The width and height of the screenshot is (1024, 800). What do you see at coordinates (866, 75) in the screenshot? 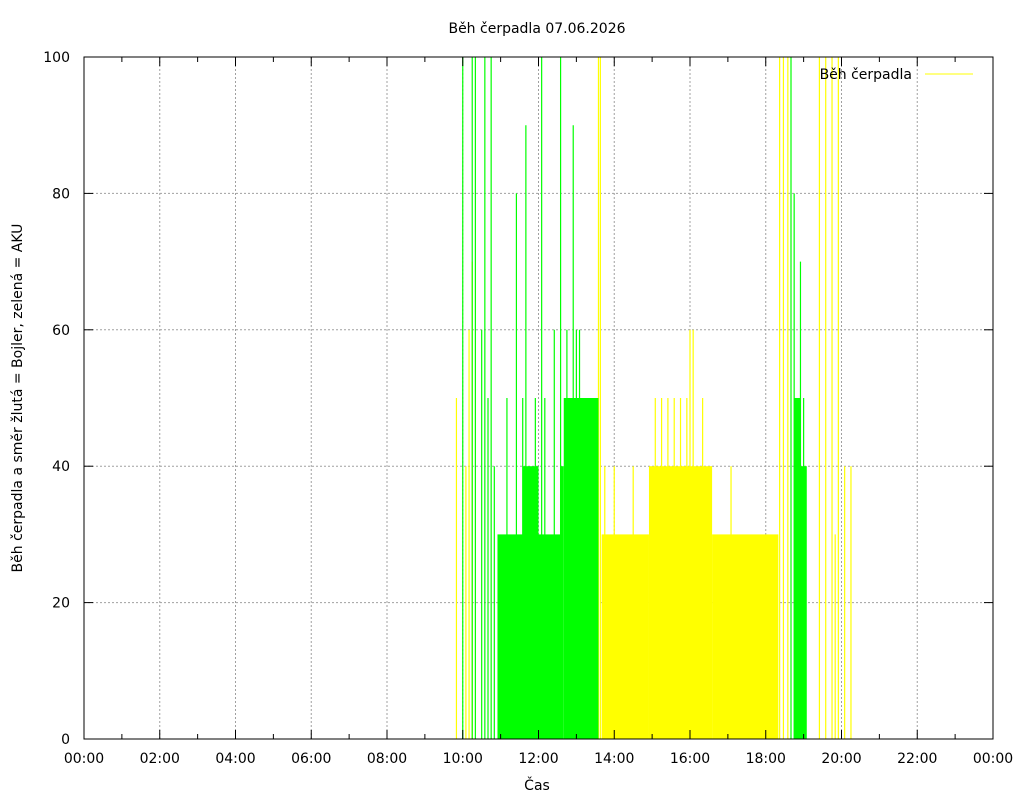
I see `legend-entry-label: Běh čerpadla` at bounding box center [866, 75].